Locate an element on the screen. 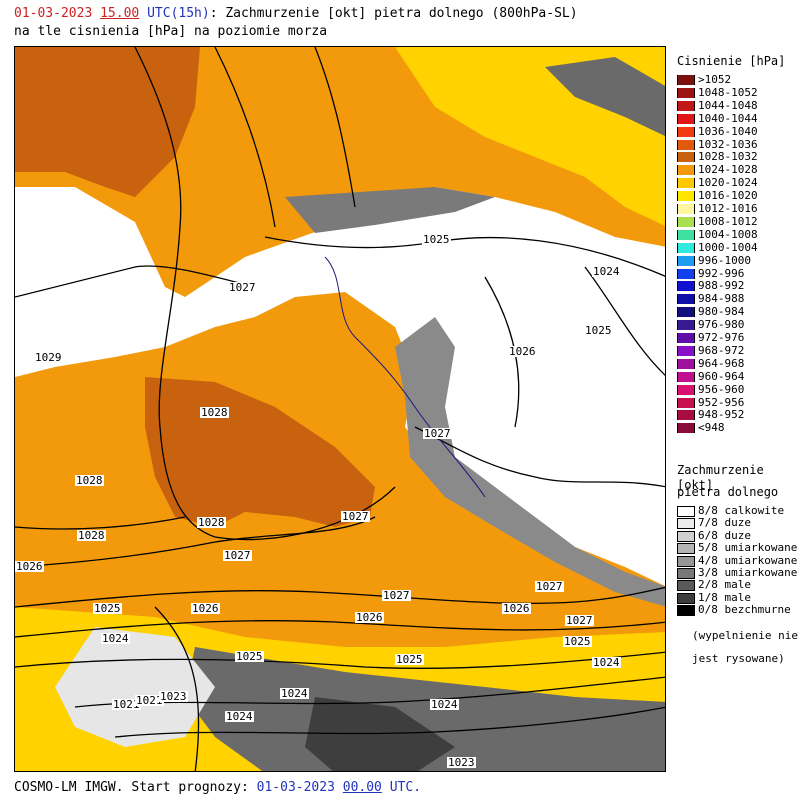 The height and width of the screenshot is (800, 800). cloud-legend-item: 6/8 duze is located at coordinates (714, 536).